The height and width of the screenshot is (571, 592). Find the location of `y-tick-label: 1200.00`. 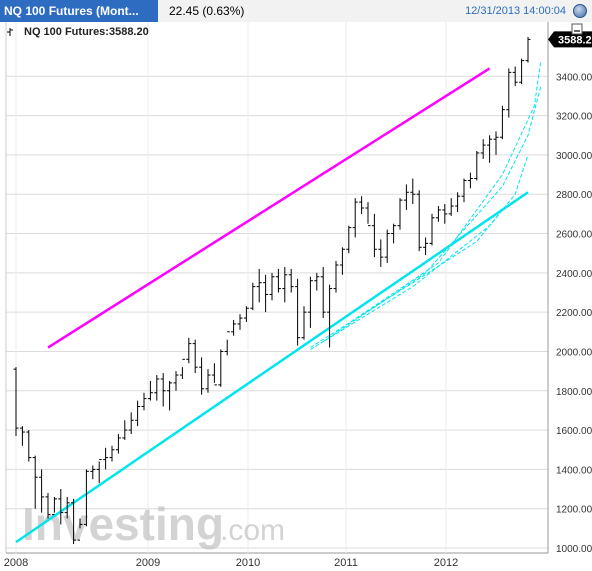

y-tick-label: 1200.00 is located at coordinates (574, 510).